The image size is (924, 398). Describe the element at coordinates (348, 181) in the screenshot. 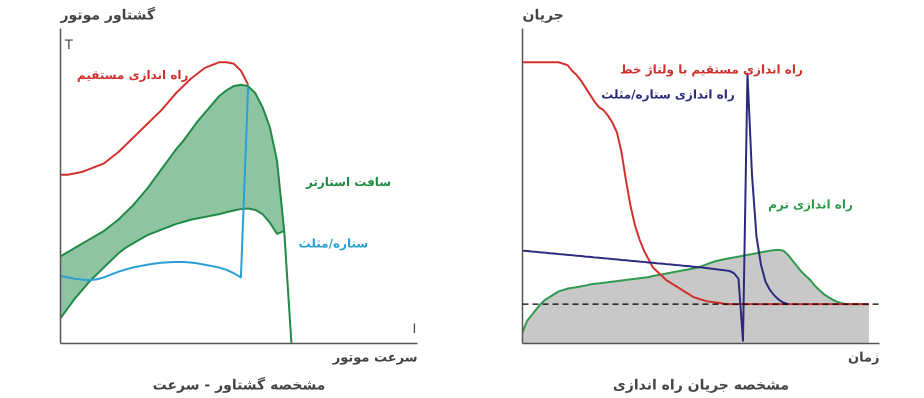

I see `text: سافت استارتر` at that location.